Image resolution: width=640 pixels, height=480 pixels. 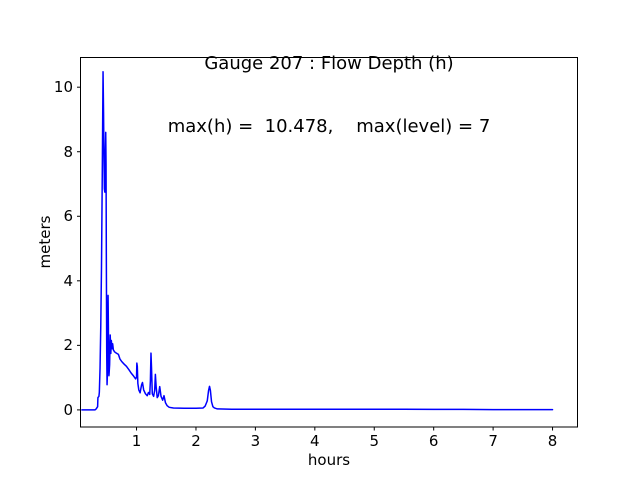 I want to click on chart-title: Gauge 207 : Flow Depth (h), so click(x=329, y=63).